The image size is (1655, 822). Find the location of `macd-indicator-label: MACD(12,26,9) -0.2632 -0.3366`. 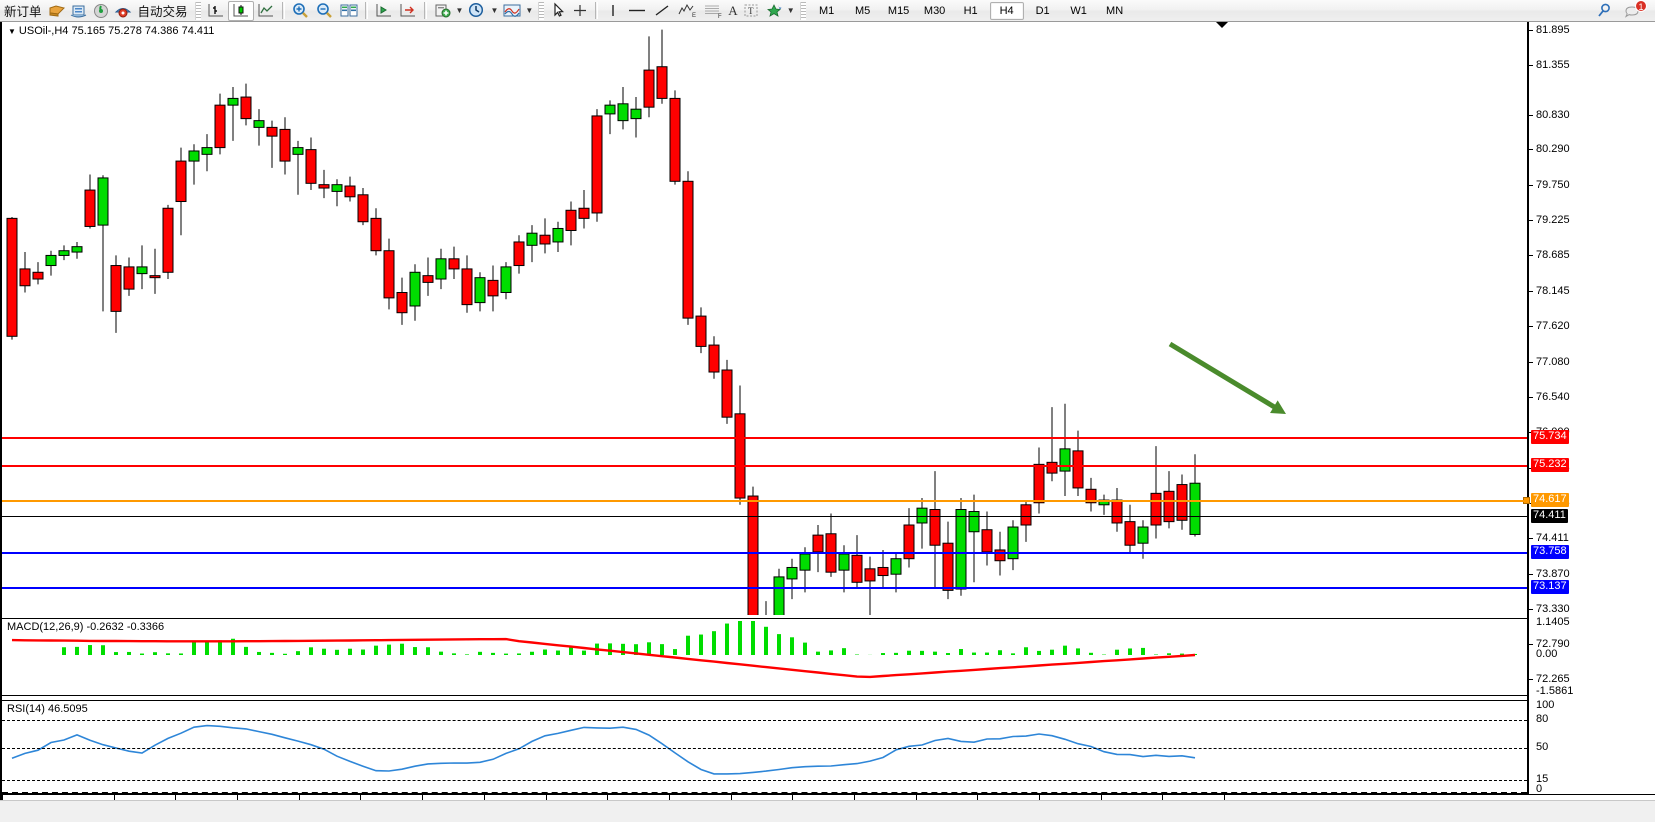

macd-indicator-label: MACD(12,26,9) -0.2632 -0.3366 is located at coordinates (86, 627).